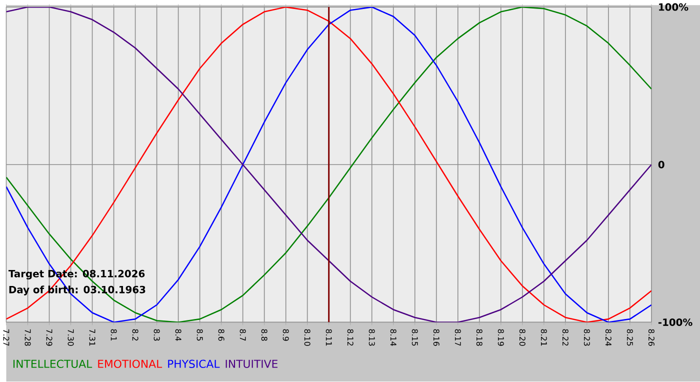 This screenshot has width=700, height=382. I want to click on y-tick-label: 0, so click(661, 165).